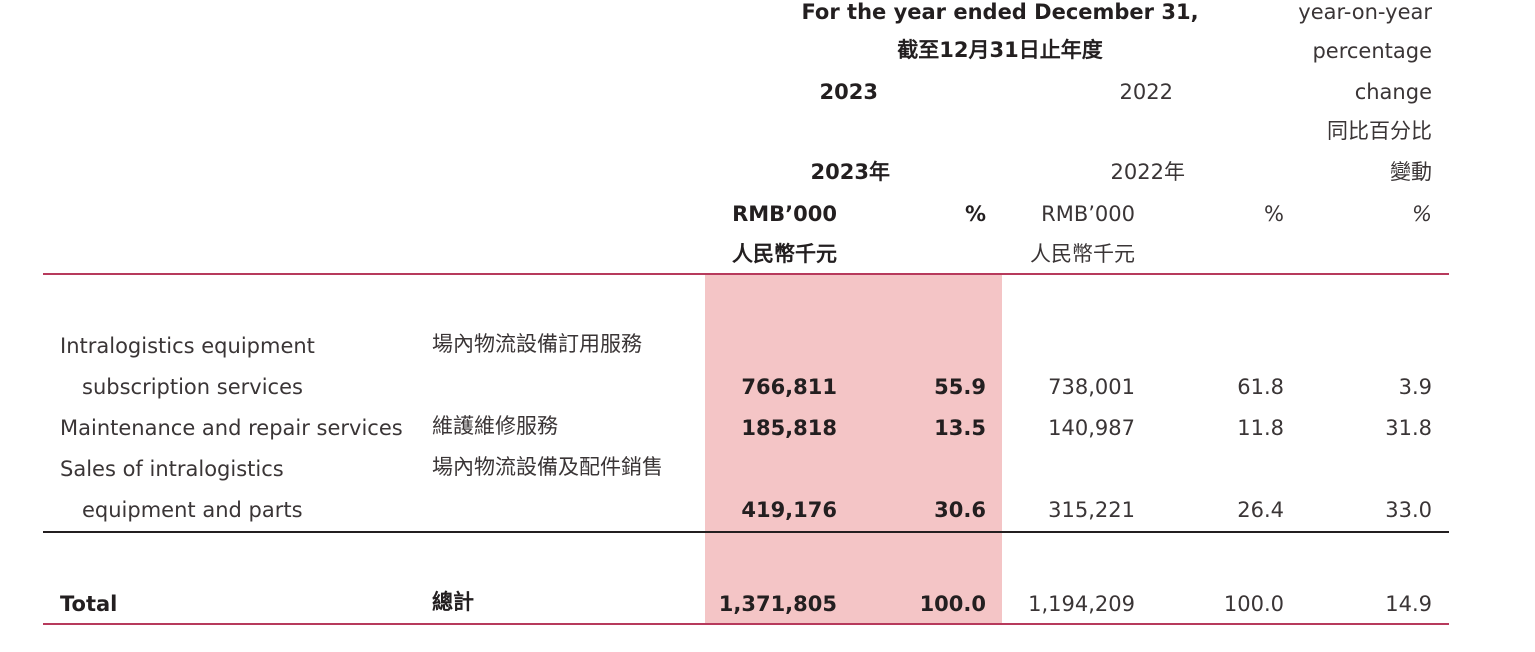  What do you see at coordinates (960, 387) in the screenshot?
I see `cell-pct-2023: 55.9` at bounding box center [960, 387].